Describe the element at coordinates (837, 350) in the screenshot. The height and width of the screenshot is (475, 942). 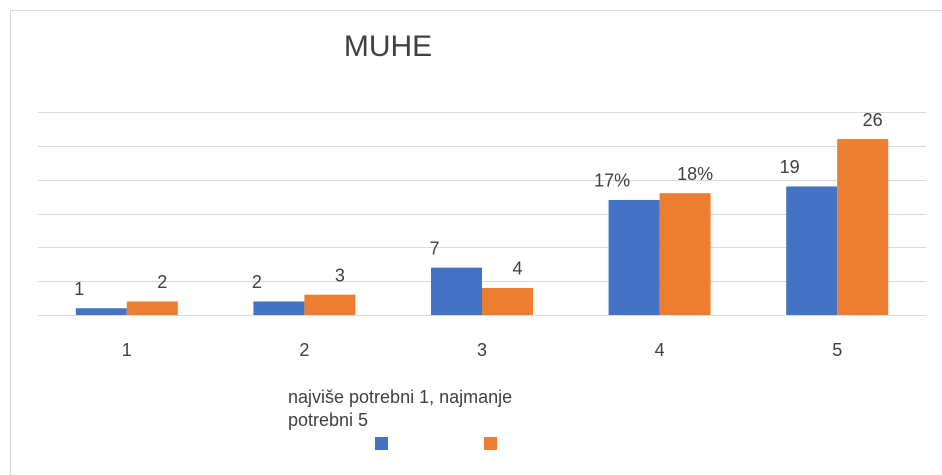
I see `x-tick-label: 5` at that location.